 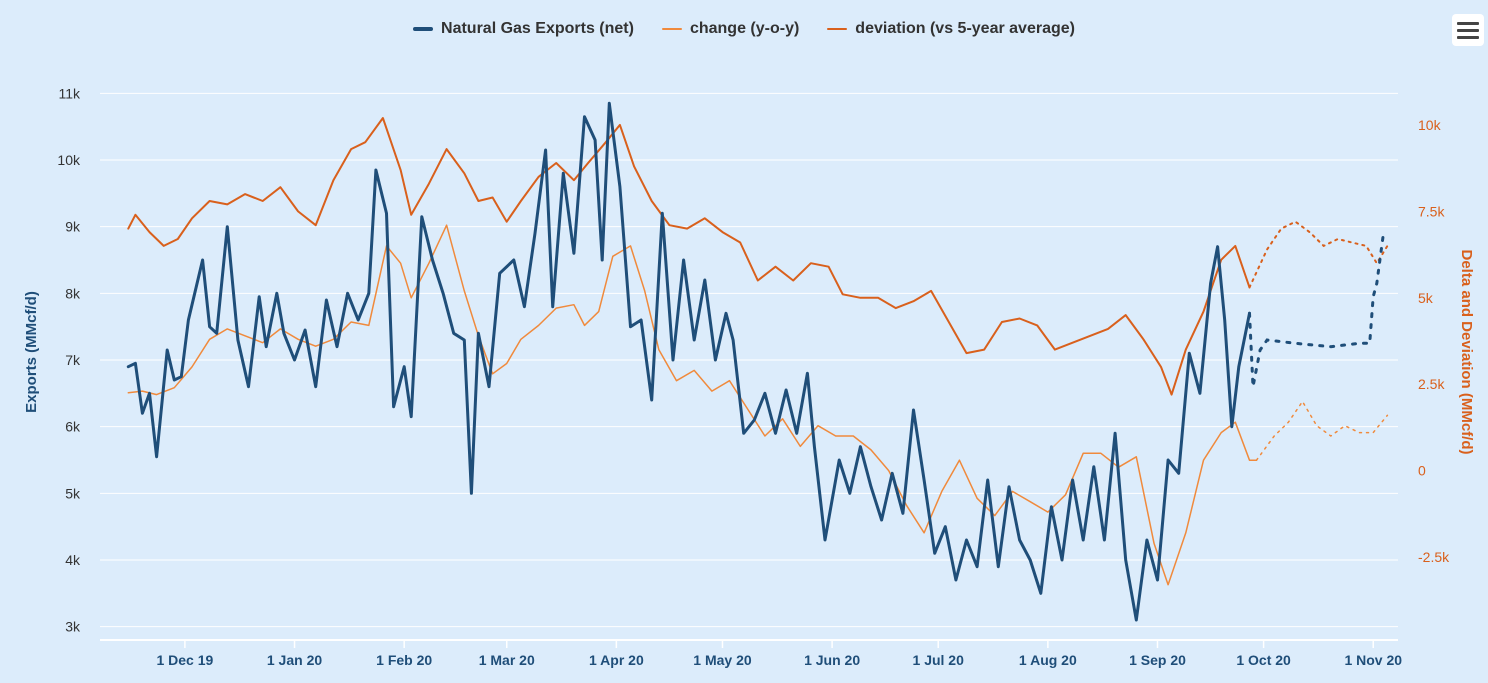 I want to click on y-right-tick-label: 10k, so click(x=1430, y=125).